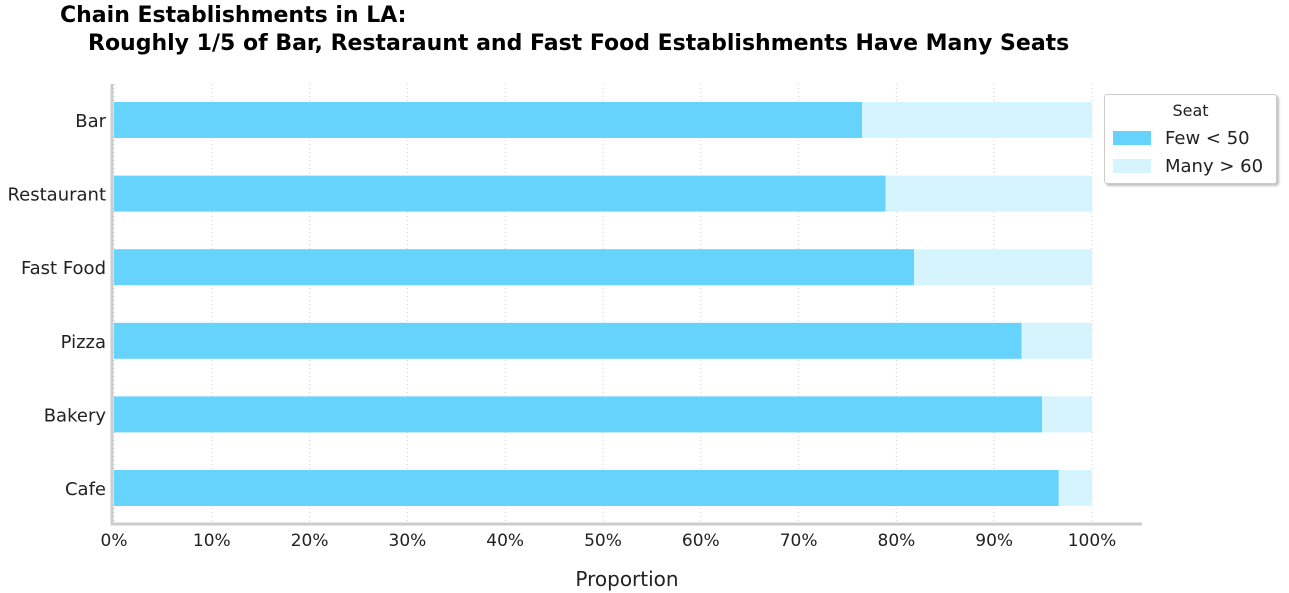  What do you see at coordinates (233, 15) in the screenshot?
I see `chart-title-line-1: Chain Establishments in LA:` at bounding box center [233, 15].